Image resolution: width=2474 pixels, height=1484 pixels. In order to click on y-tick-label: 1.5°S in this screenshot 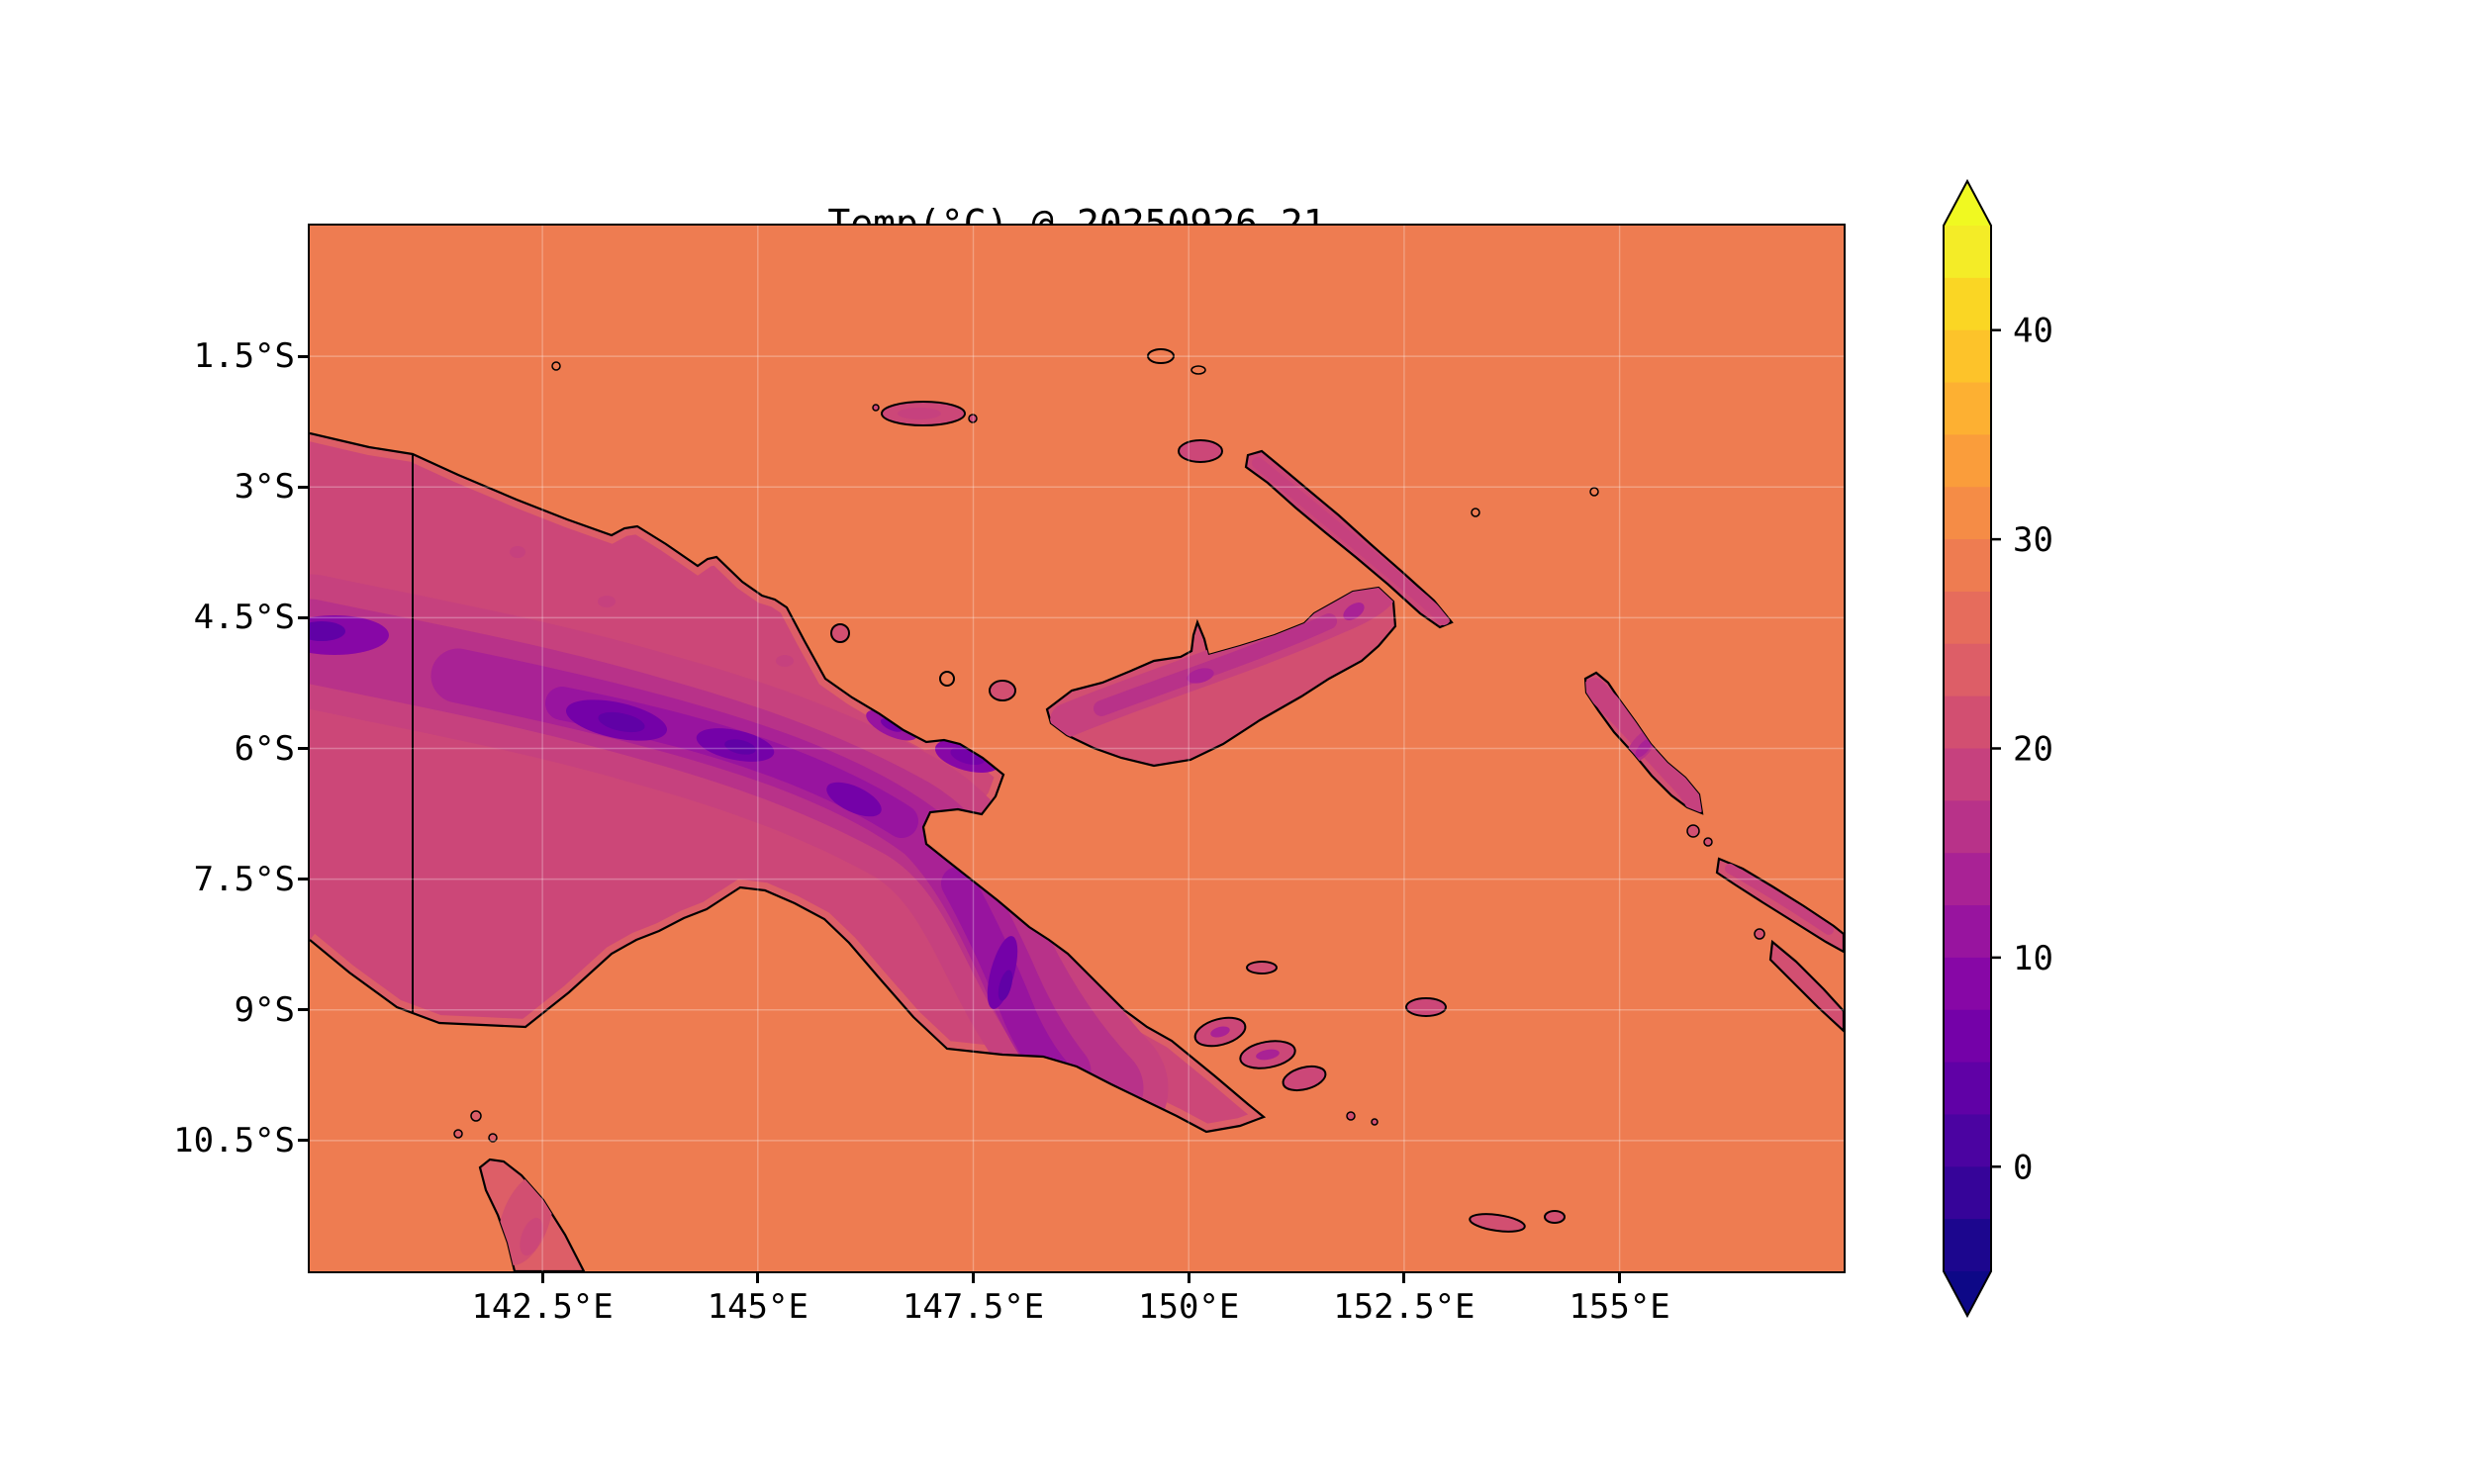, I will do `click(244, 356)`.